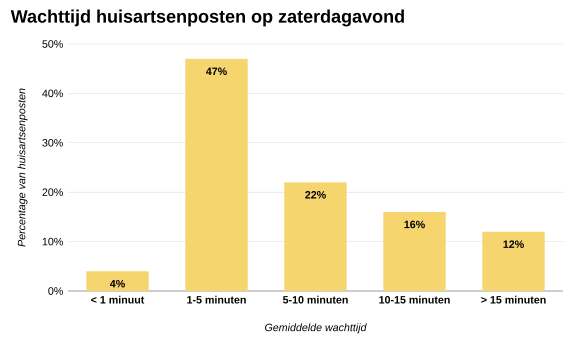 The width and height of the screenshot is (580, 349). I want to click on x-tick-label: < 1 minuut, so click(117, 300).